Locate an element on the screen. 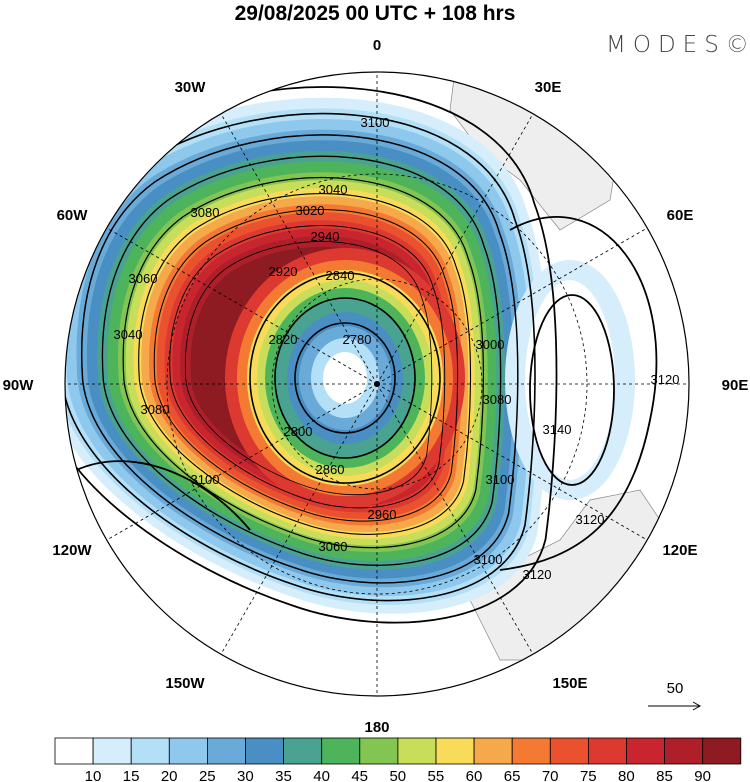  lon-label-120e: 120E is located at coordinates (679, 550).